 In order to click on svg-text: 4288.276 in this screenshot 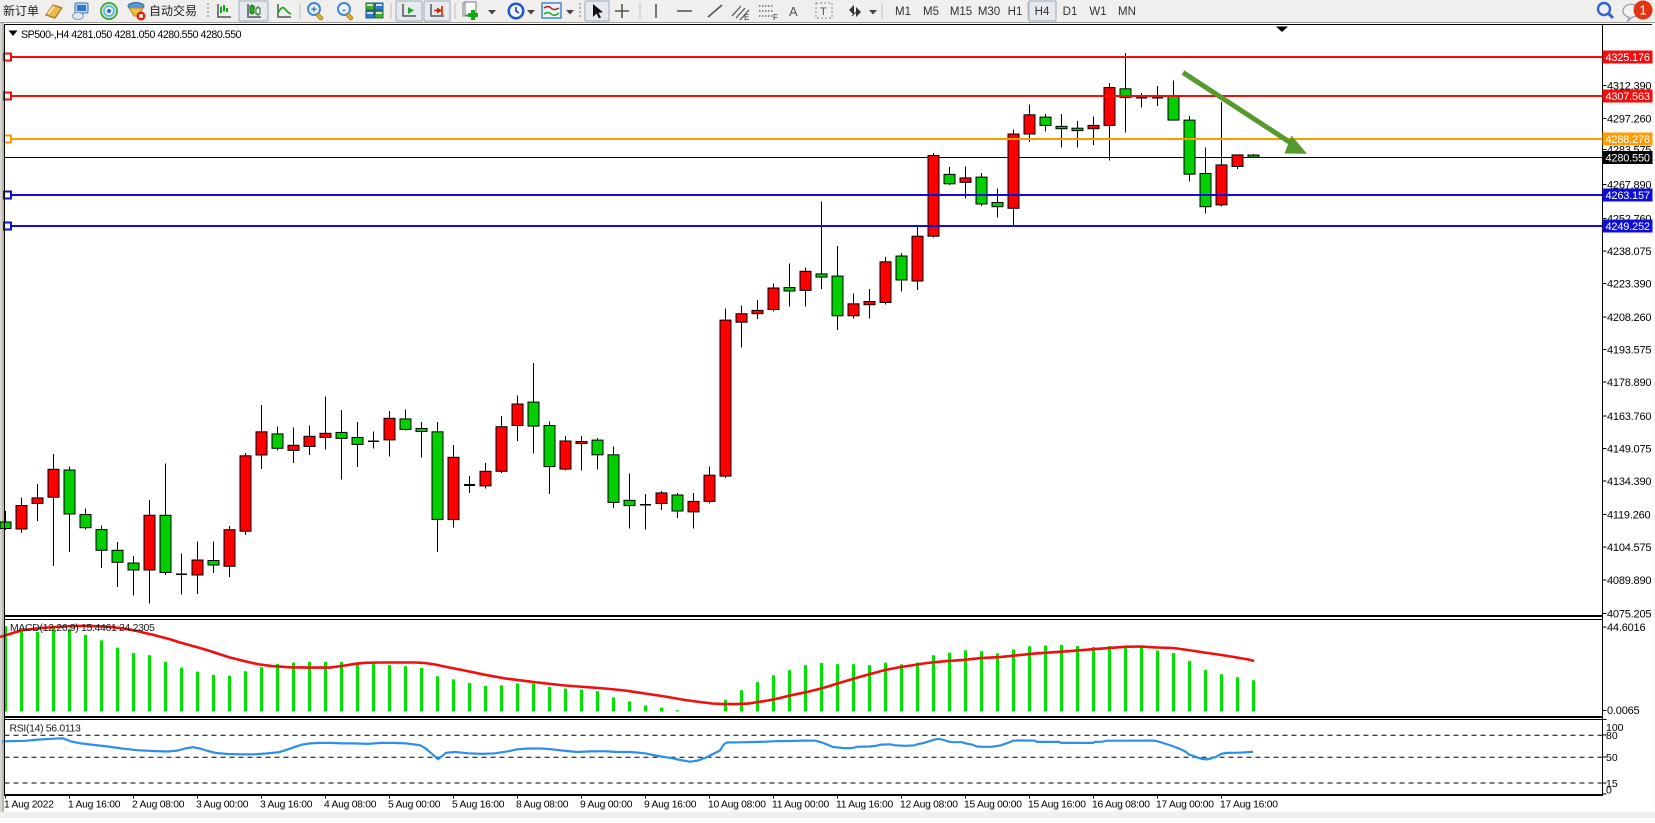, I will do `click(1628, 140)`.